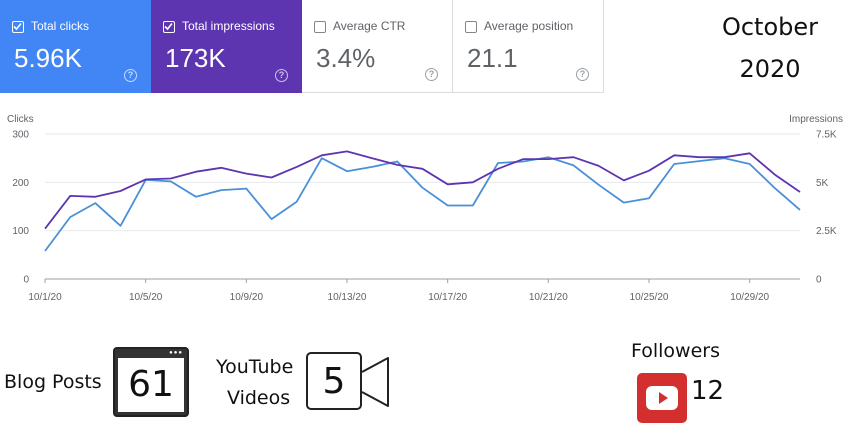 This screenshot has width=850, height=425. I want to click on x-tick-label: 10/29/20, so click(749, 297).